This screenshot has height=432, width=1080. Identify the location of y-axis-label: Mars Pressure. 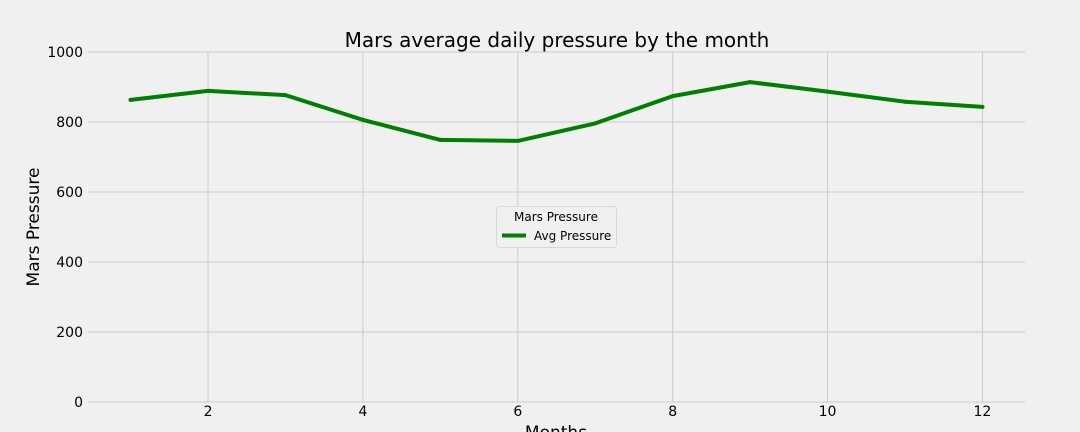
(34, 227).